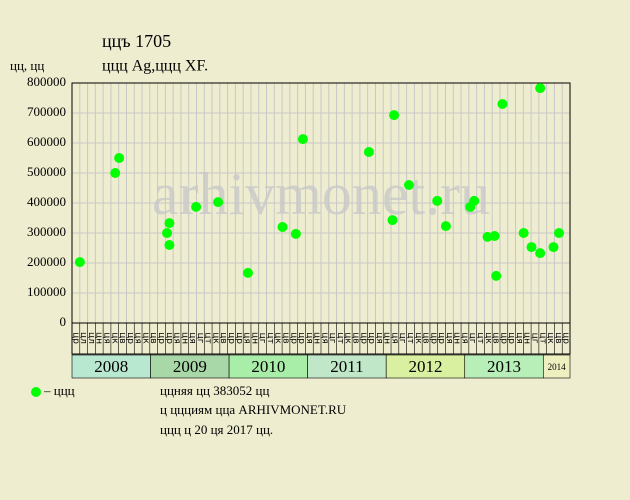  Describe the element at coordinates (111, 366) in the screenshot. I see `year-label: 2008` at that location.